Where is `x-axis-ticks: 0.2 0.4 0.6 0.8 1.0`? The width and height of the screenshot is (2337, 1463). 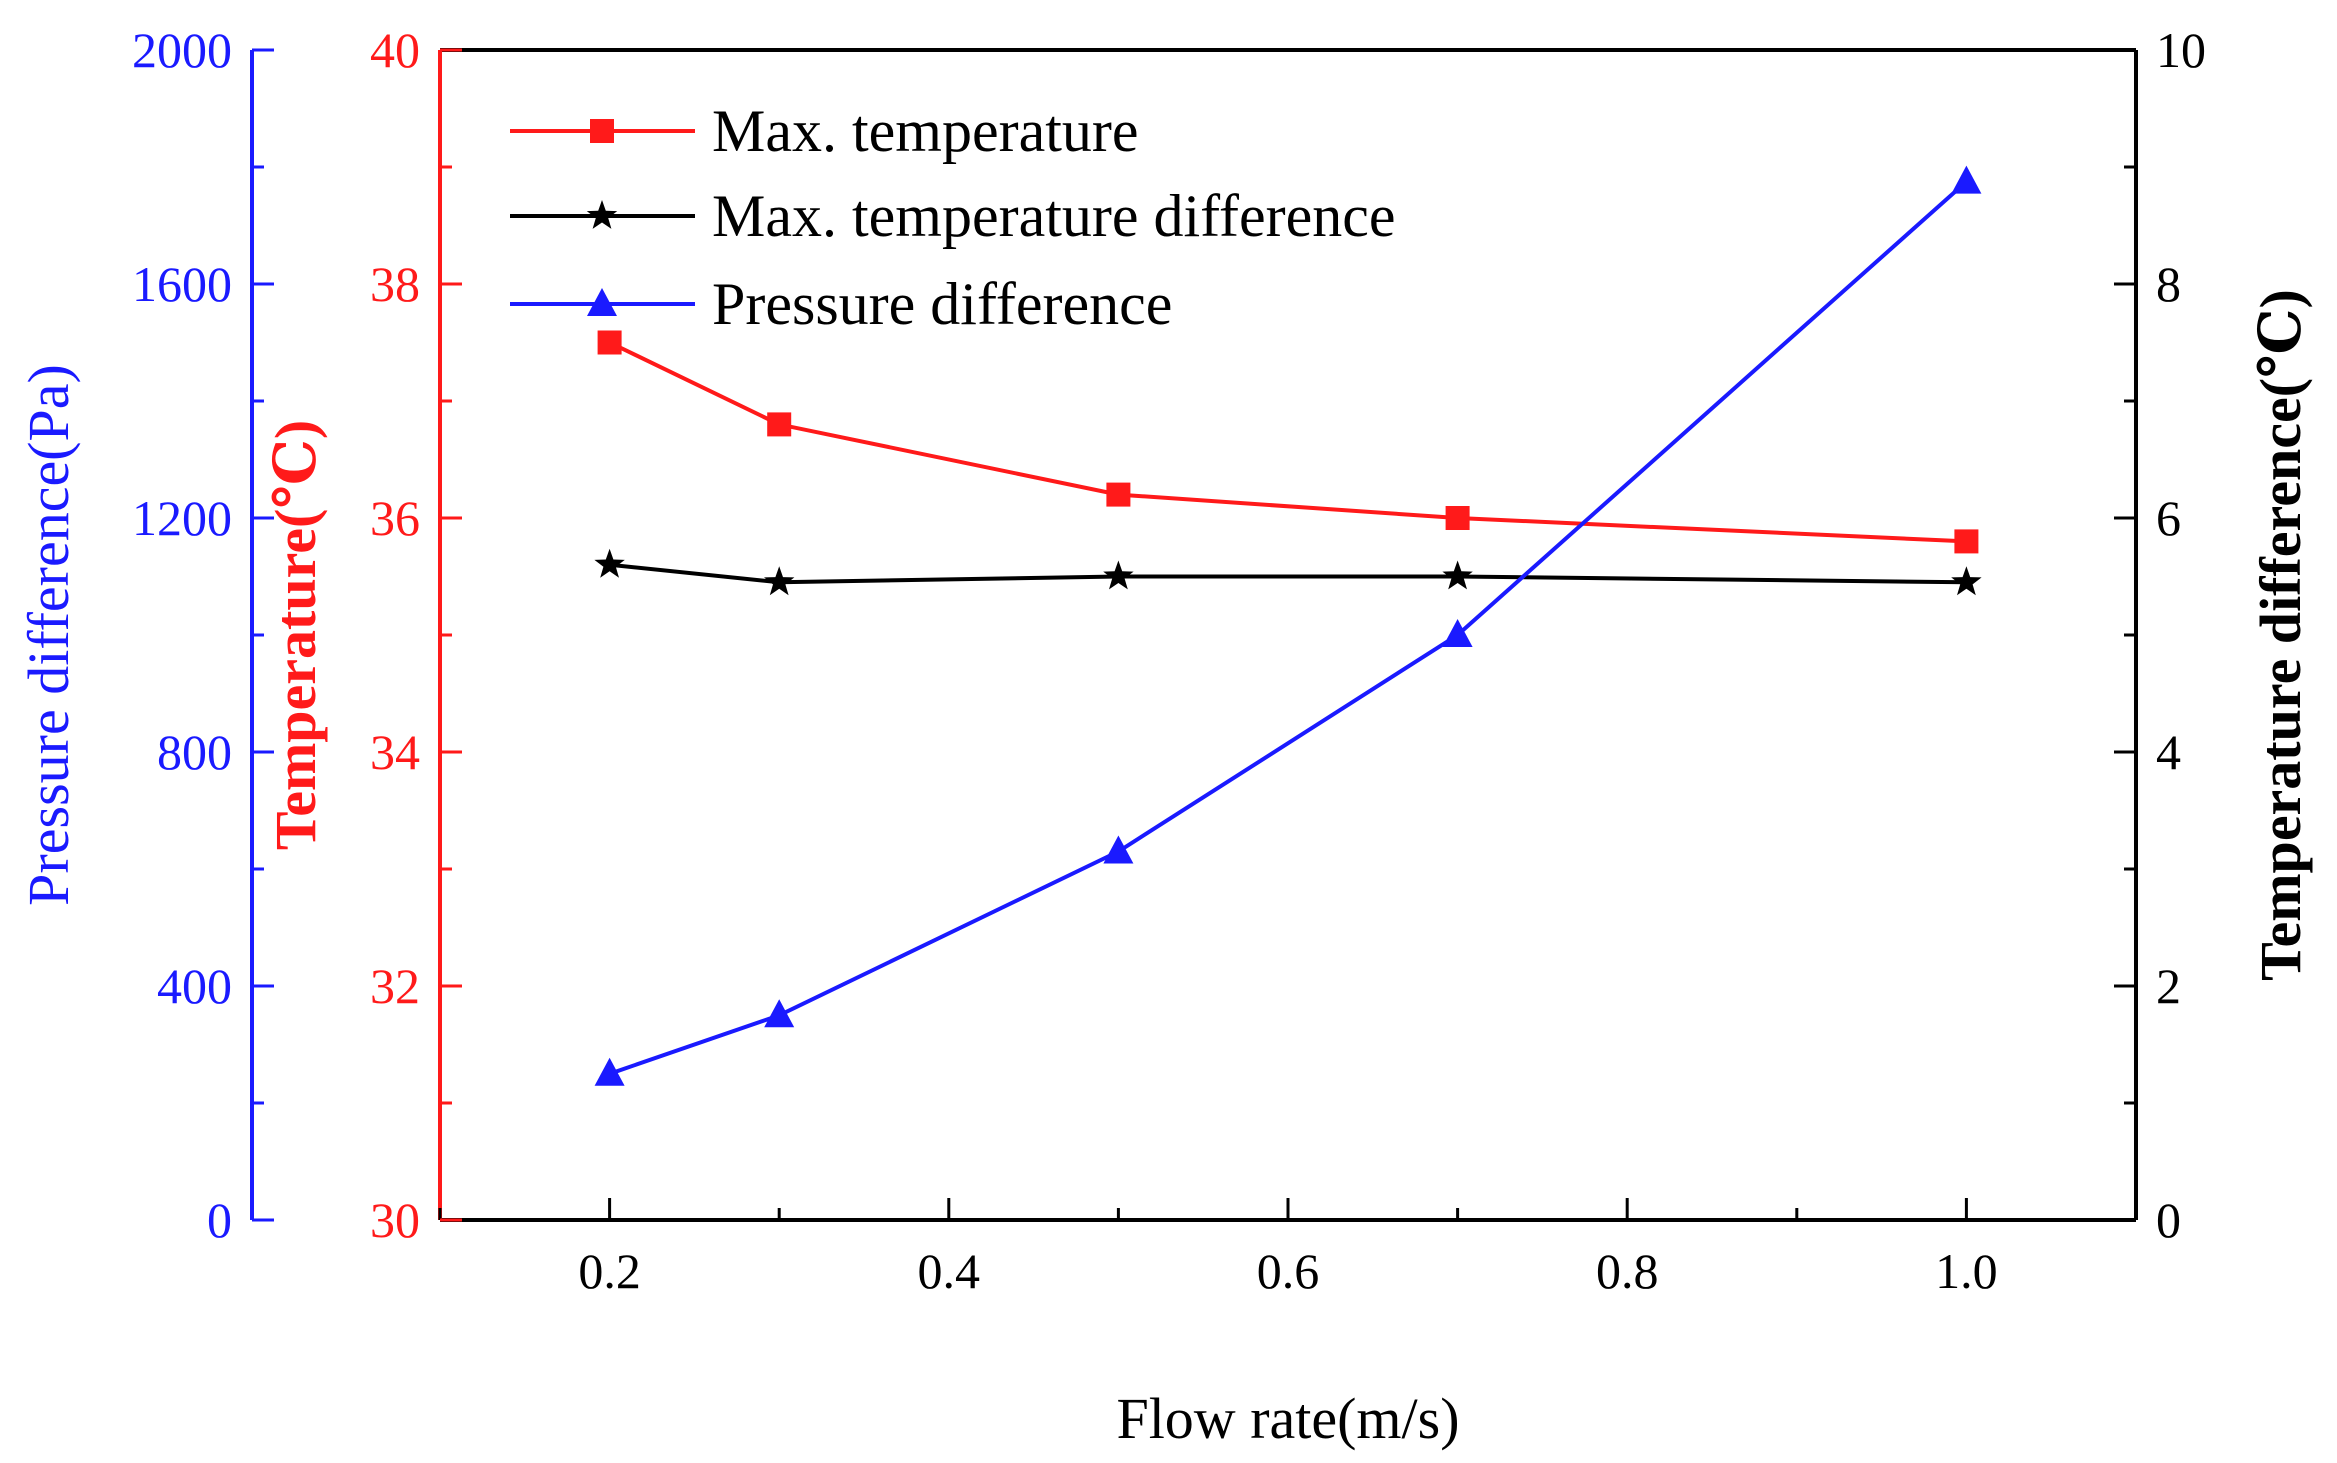 x-axis-ticks: 0.2 0.4 0.6 0.8 1.0 is located at coordinates (1288, 1248).